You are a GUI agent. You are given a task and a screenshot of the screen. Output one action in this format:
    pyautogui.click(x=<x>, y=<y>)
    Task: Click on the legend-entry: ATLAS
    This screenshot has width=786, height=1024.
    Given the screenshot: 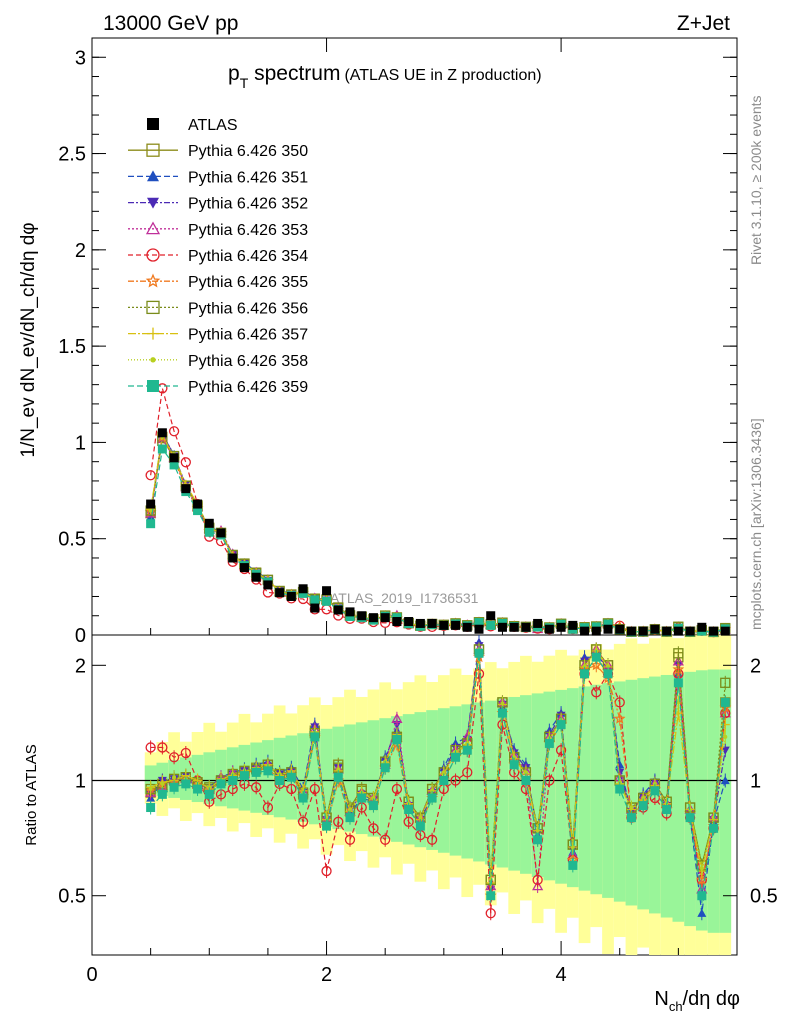 What is the action you would take?
    pyautogui.click(x=192, y=125)
    